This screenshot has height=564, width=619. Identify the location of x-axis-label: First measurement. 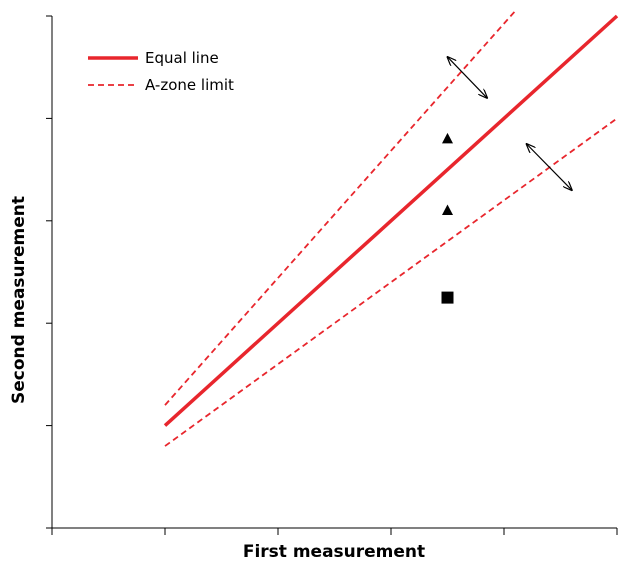
(334, 552).